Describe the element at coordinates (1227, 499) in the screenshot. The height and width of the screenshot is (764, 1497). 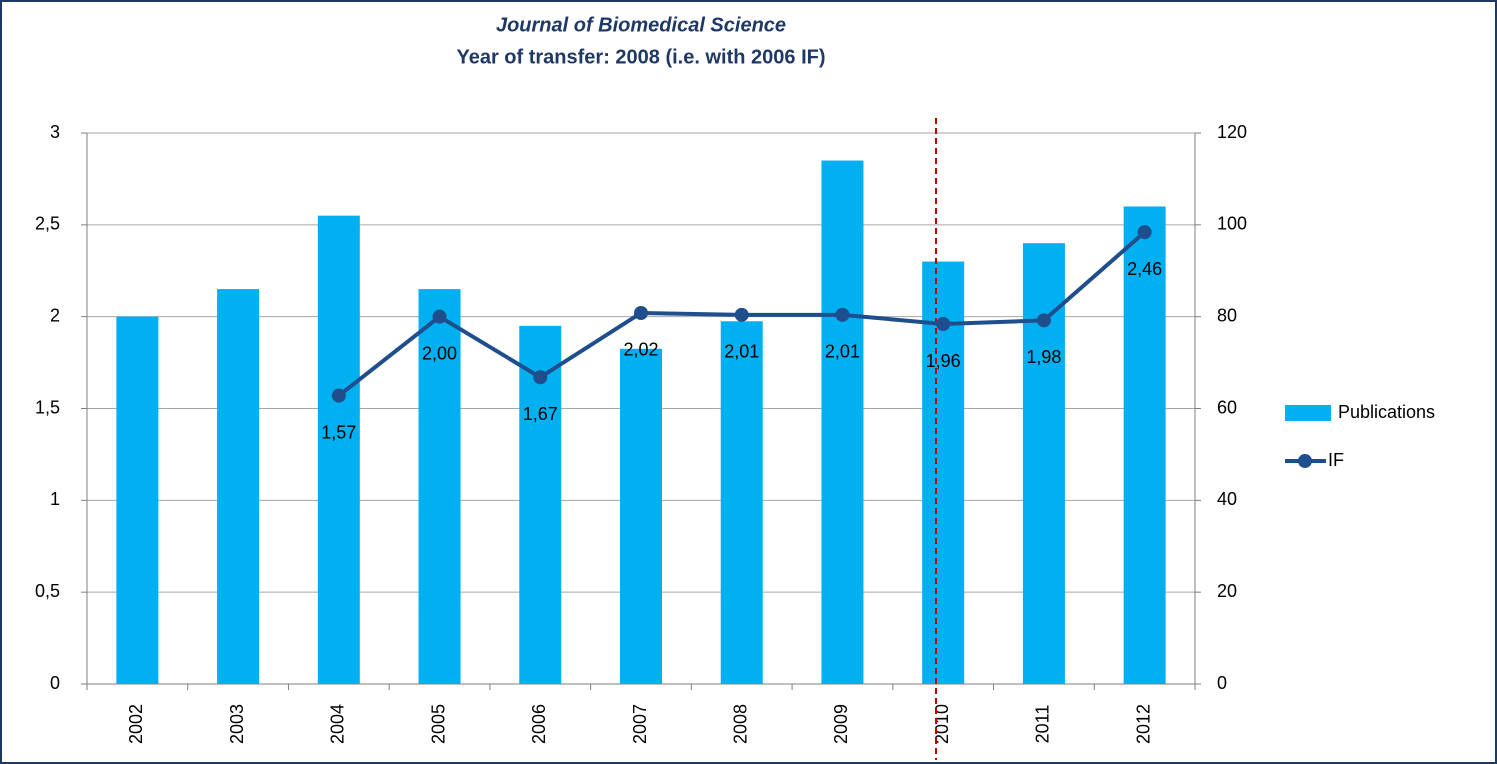
I see `y2-tick-label: 40` at that location.